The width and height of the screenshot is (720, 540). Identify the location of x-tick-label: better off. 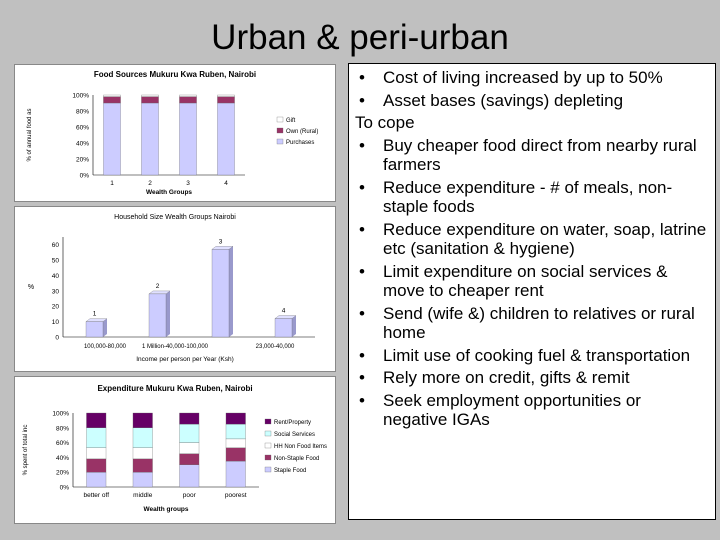
(96, 495).